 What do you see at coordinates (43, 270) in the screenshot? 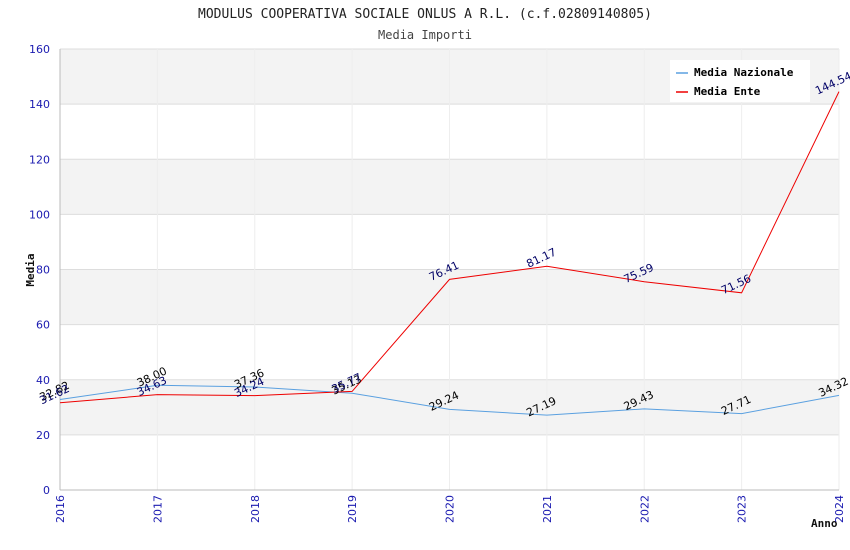
I see `y-tick-label: 80` at bounding box center [43, 270].